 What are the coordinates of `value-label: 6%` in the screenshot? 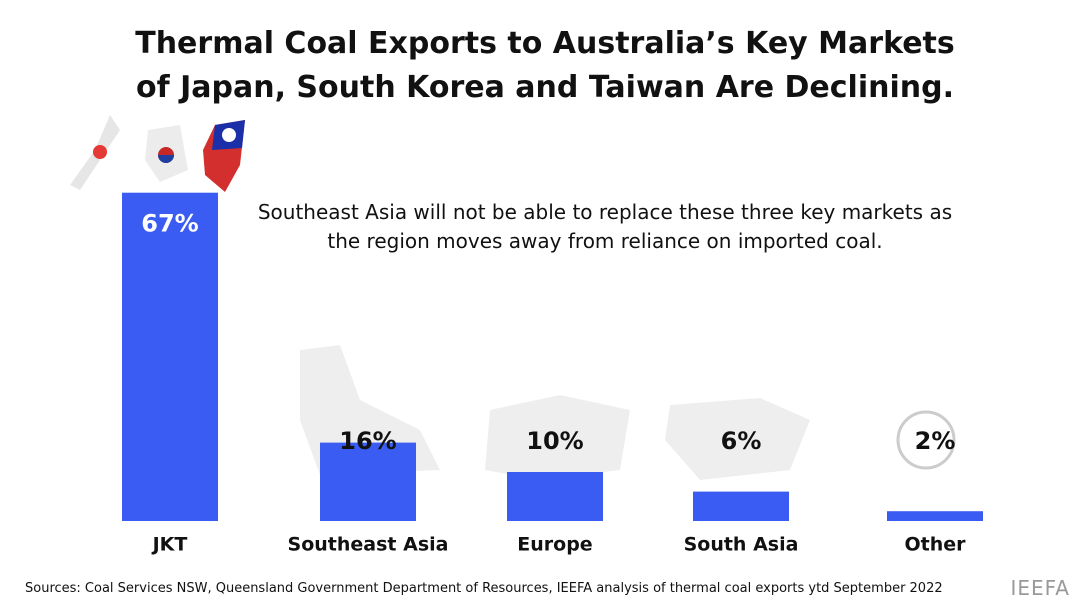 It's located at (741, 441).